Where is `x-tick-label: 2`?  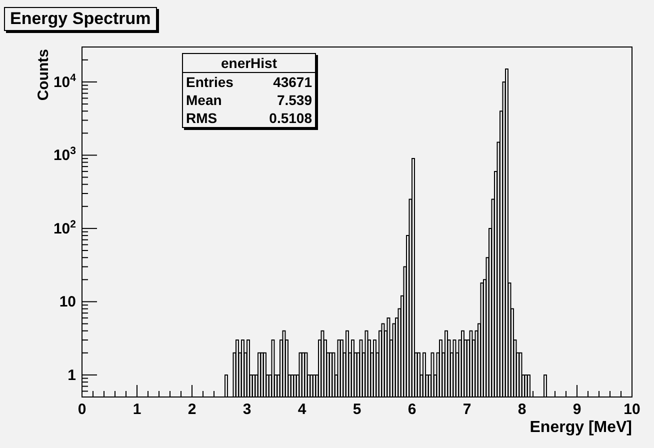
x-tick-label: 2 is located at coordinates (192, 409).